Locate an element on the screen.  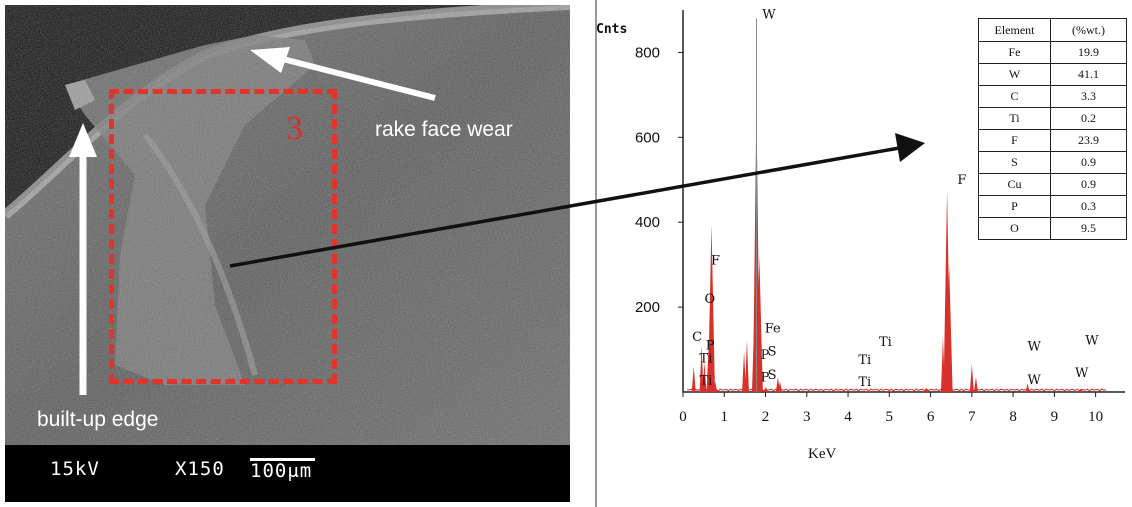
table-cell-element: S is located at coordinates (1014, 162).